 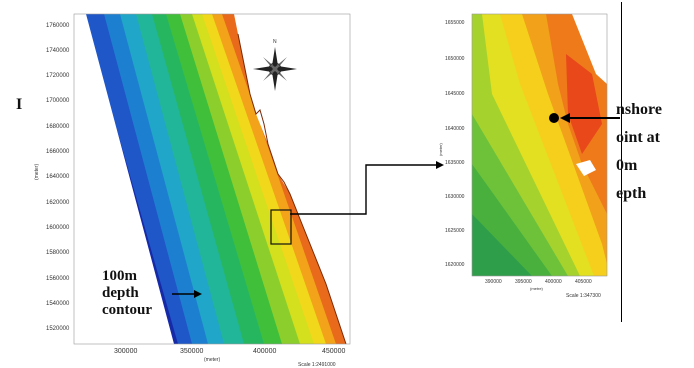 What do you see at coordinates (621, 162) in the screenshot?
I see `inset-frame-line` at bounding box center [621, 162].